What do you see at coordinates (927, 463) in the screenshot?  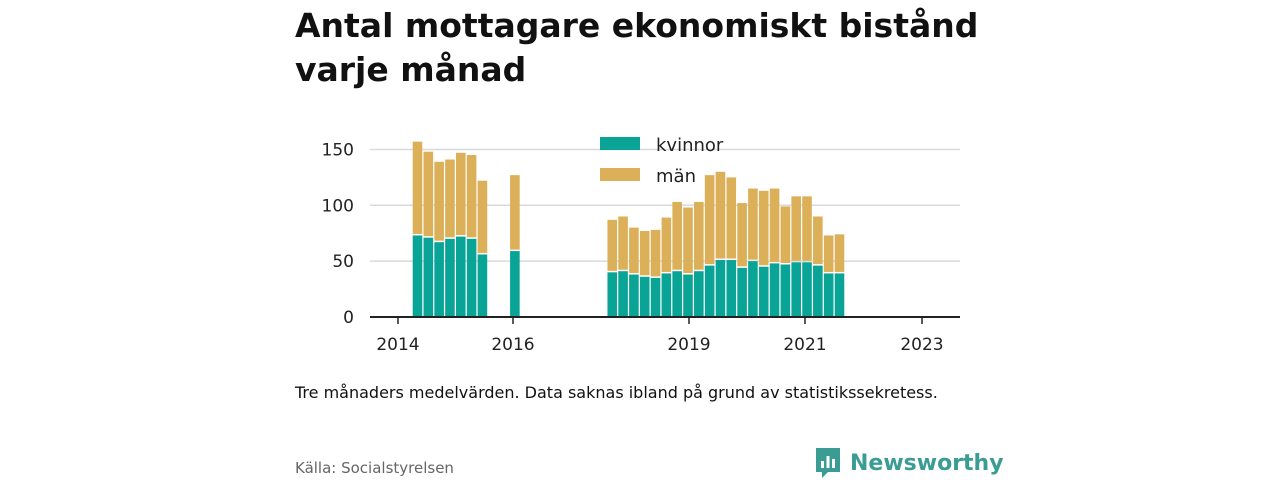 I see `brand-name: Newsworthy` at bounding box center [927, 463].